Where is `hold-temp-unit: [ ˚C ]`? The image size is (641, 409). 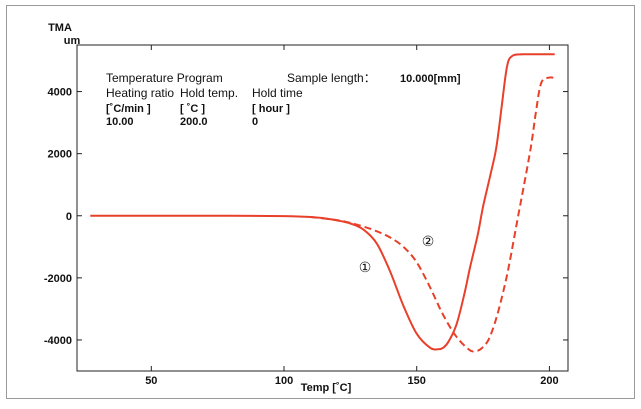
hold-temp-unit: [ ˚C ] is located at coordinates (192, 109).